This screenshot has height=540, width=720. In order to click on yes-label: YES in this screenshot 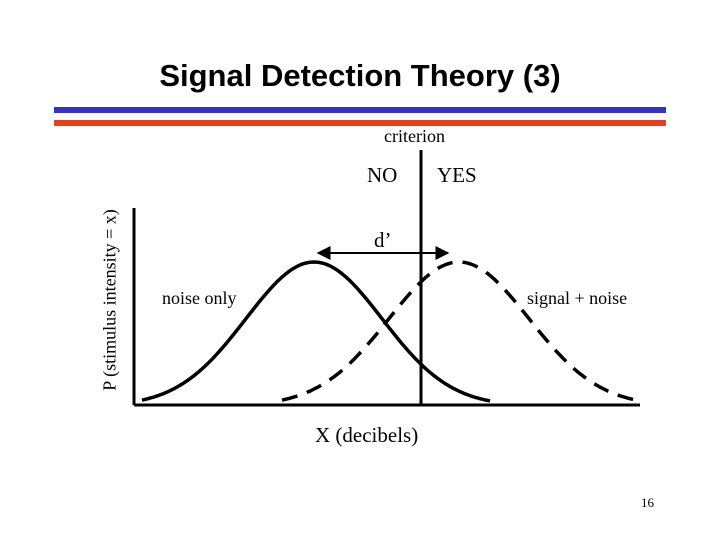, I will do `click(457, 175)`.